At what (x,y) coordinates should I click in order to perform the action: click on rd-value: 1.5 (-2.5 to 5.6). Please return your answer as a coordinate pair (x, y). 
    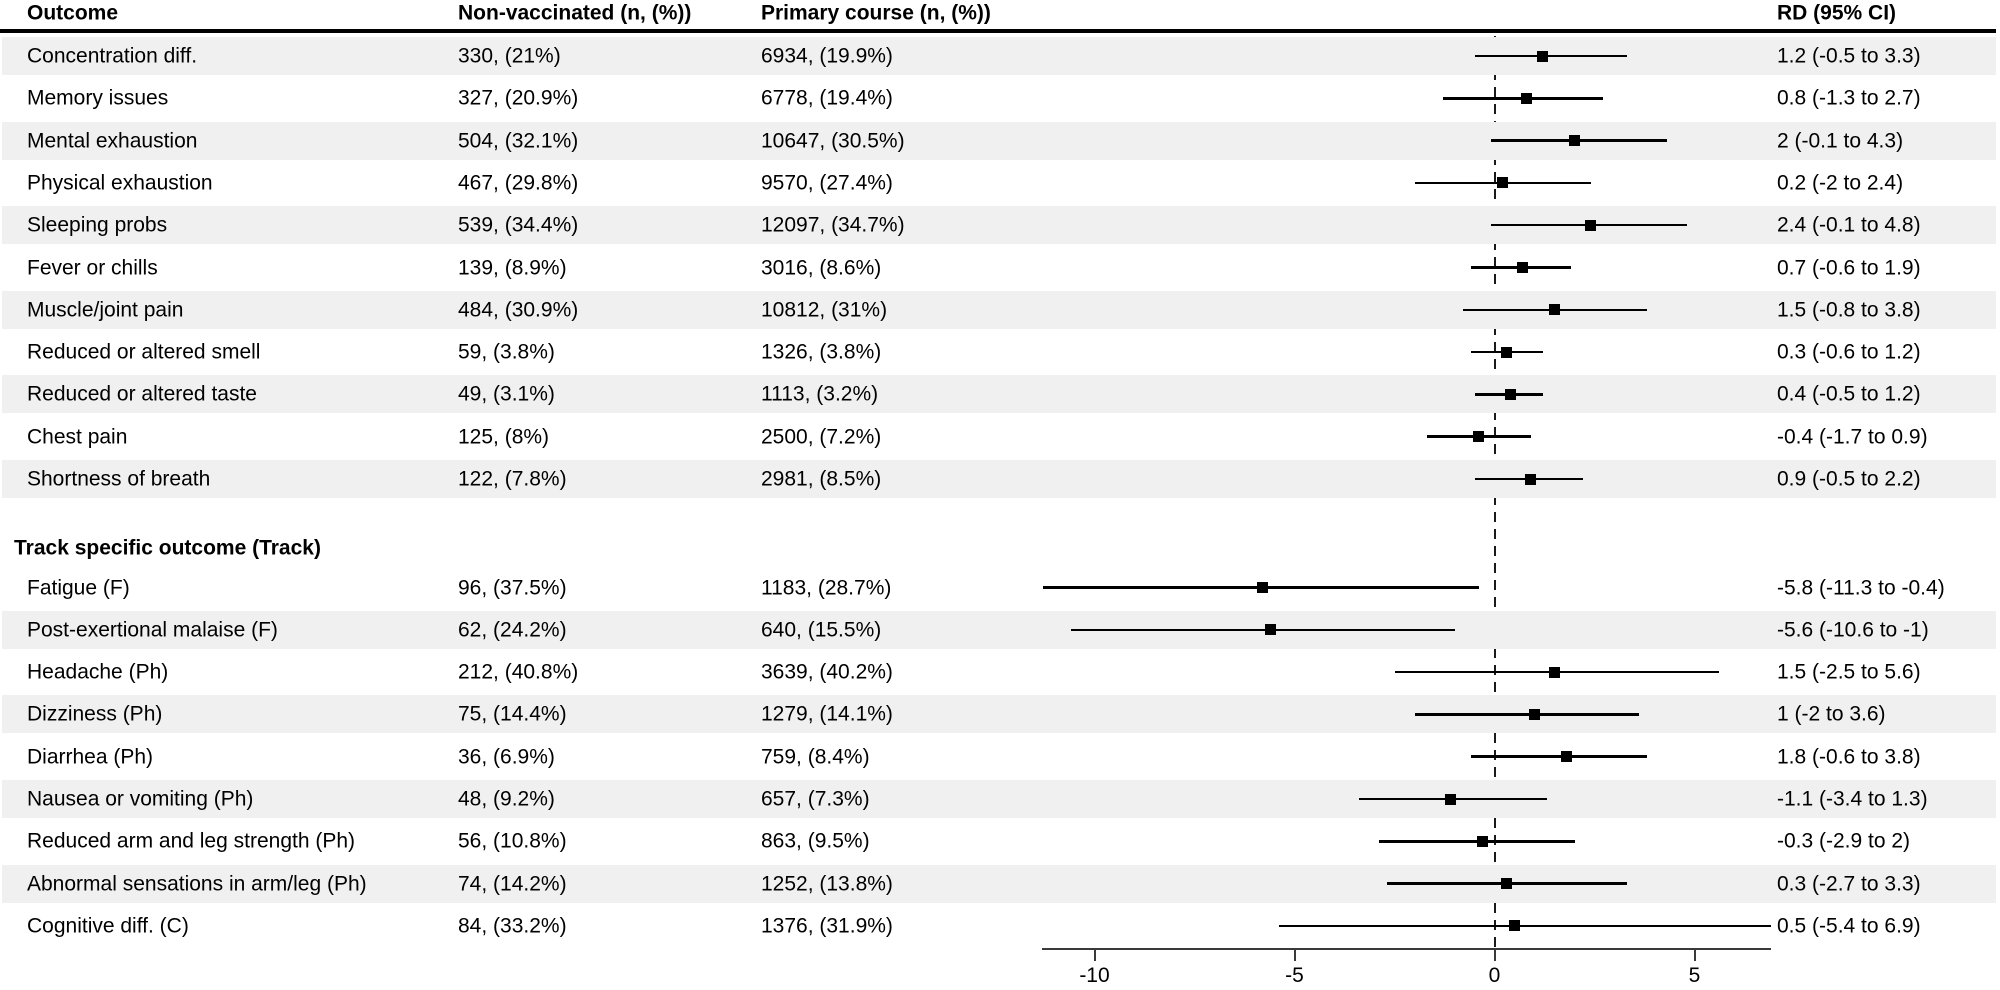
    Looking at the image, I should click on (1849, 672).